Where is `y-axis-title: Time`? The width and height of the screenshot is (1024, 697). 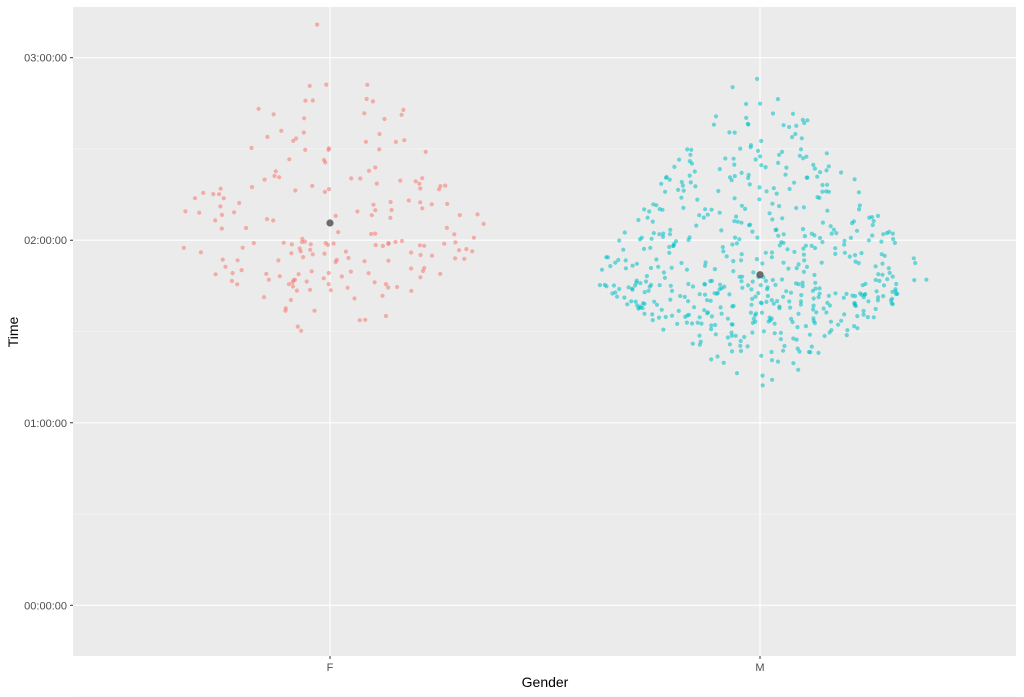
y-axis-title: Time is located at coordinates (13, 331).